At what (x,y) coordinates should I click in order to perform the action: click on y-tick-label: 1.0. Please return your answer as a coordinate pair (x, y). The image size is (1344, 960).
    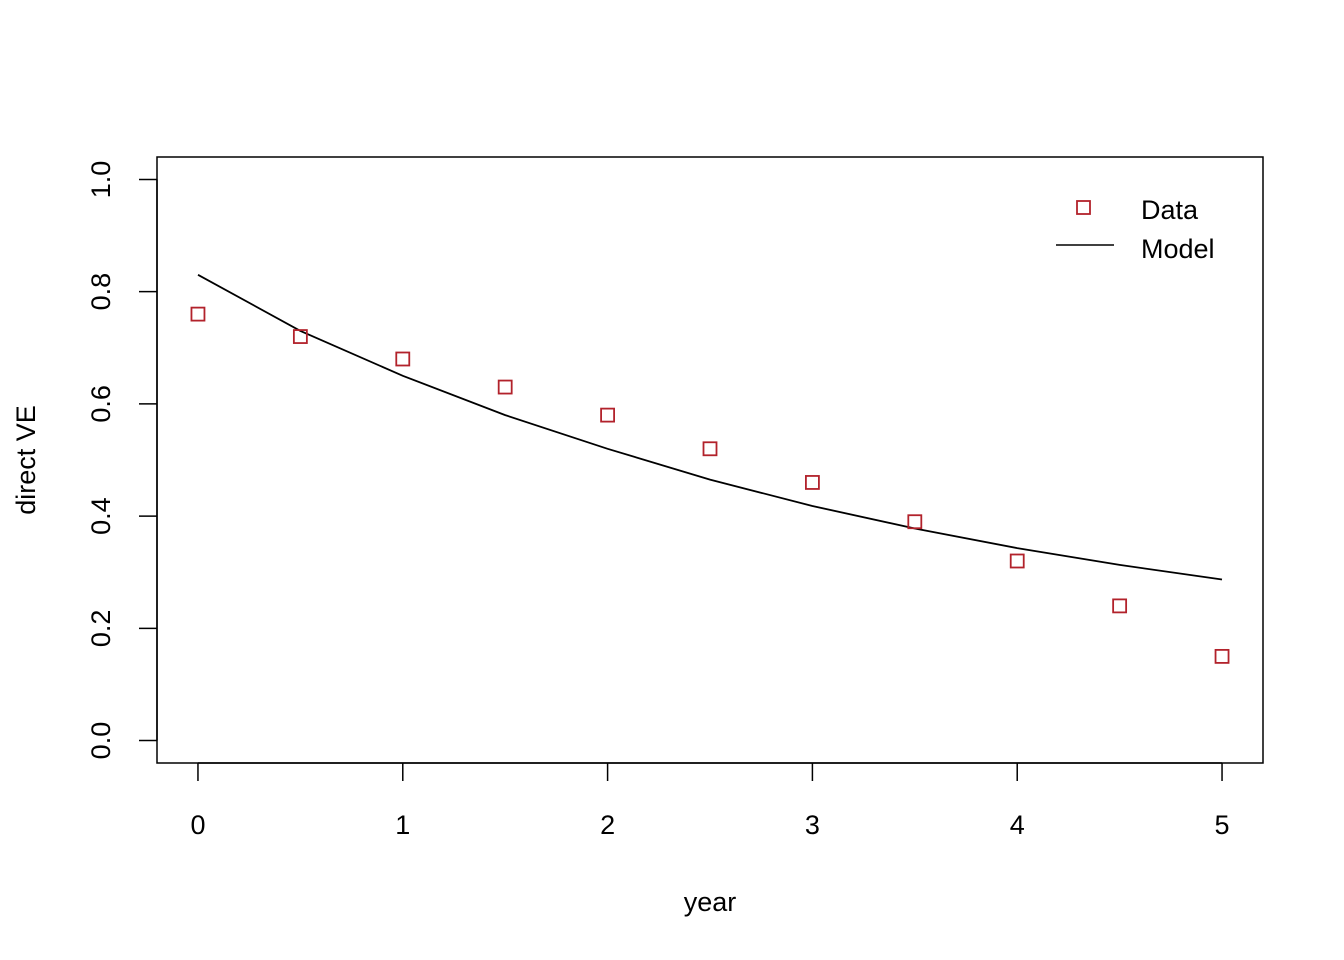
    Looking at the image, I should click on (101, 180).